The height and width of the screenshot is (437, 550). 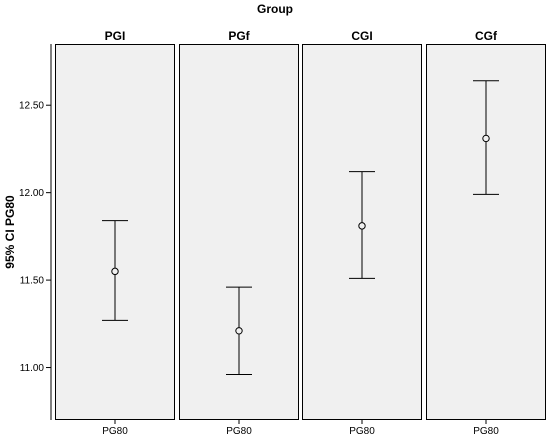 I want to click on y-tick-label: 11.50, so click(x=32, y=281).